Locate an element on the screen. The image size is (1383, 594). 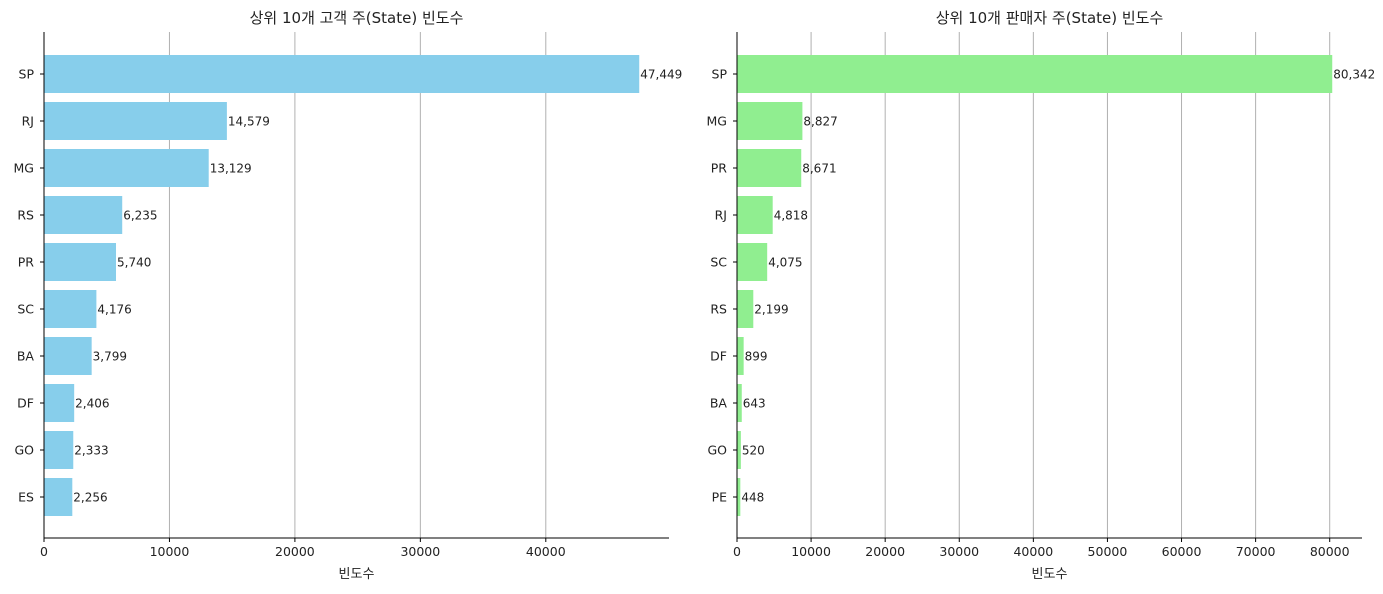
y-tick-label: ES is located at coordinates (26, 497).